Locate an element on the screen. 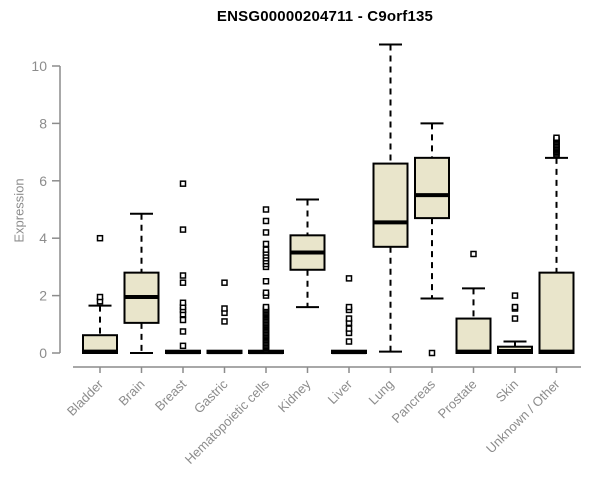  x-category-label: Kidney is located at coordinates (294, 395).